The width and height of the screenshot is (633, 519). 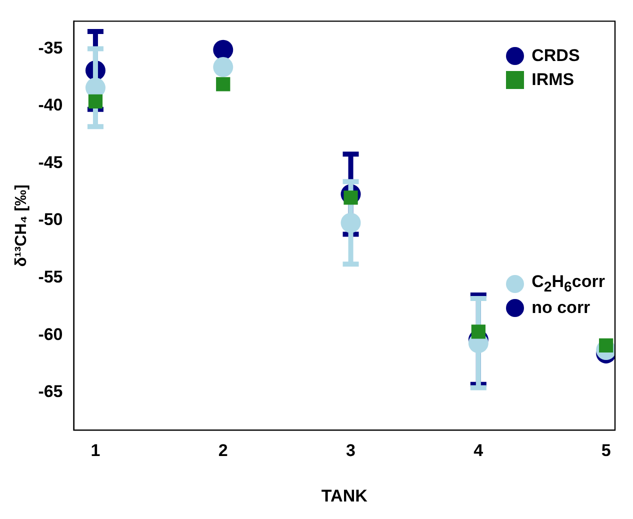 I want to click on legend-label: C$_{2}$H$_{6}$corr, so click(x=568, y=284).